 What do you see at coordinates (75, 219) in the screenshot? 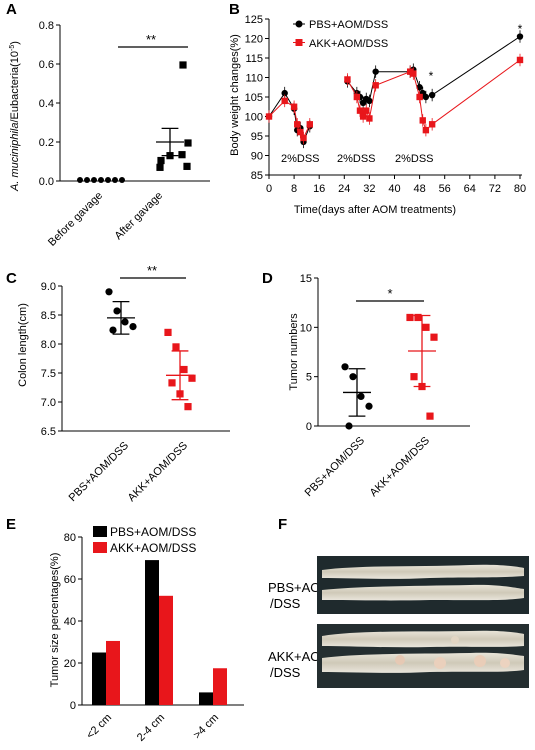
I see `panel-a-x-tick-label: Before gavage` at bounding box center [75, 219].